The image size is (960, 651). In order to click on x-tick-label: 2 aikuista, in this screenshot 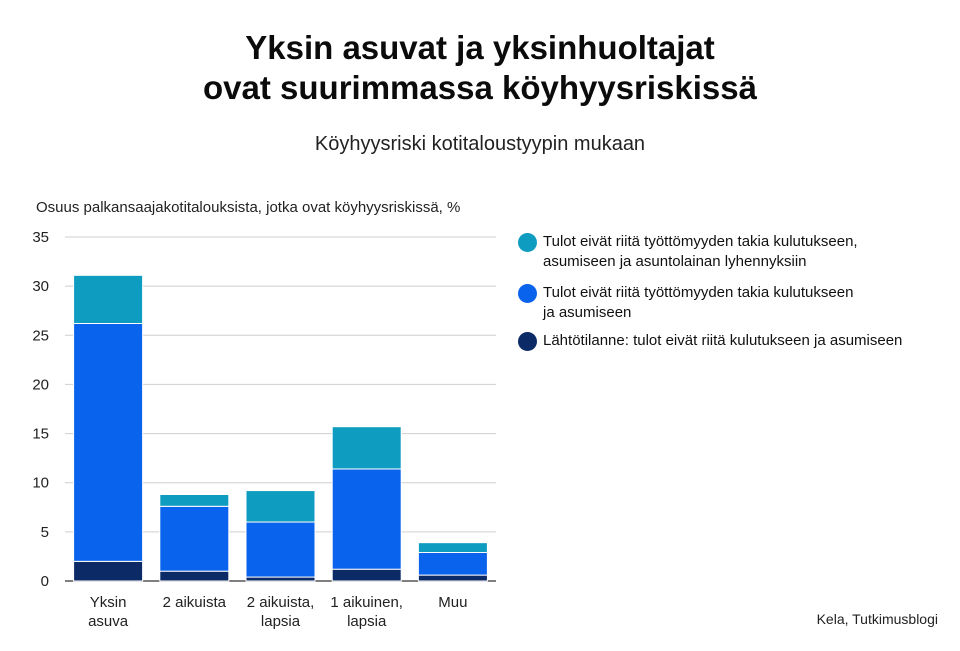, I will do `click(281, 602)`.